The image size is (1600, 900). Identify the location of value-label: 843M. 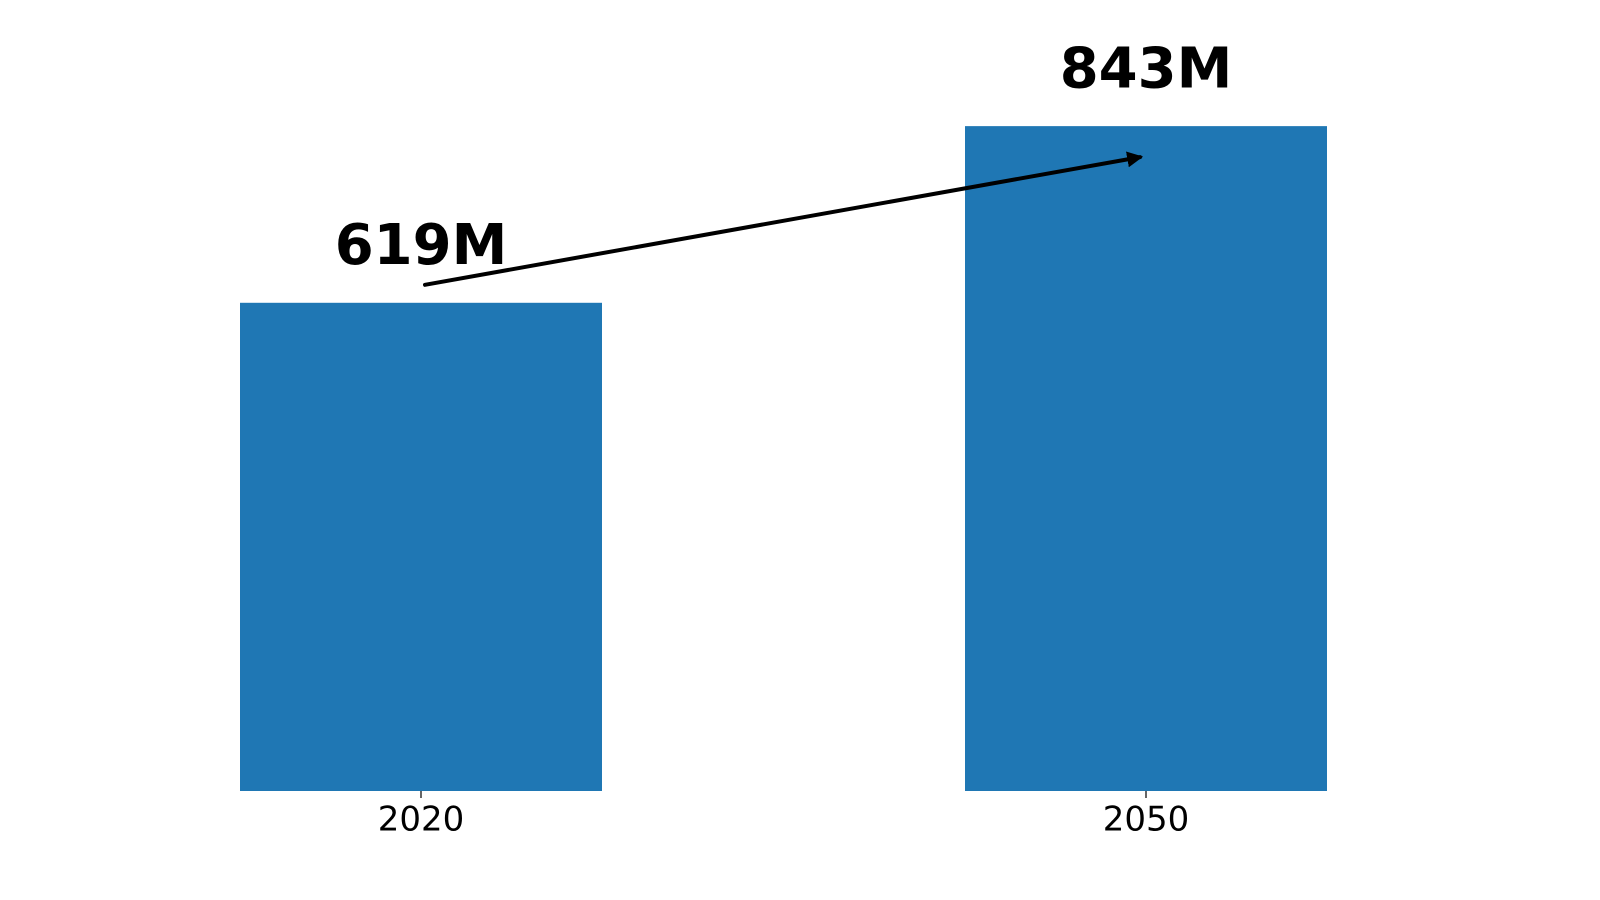
(1146, 68).